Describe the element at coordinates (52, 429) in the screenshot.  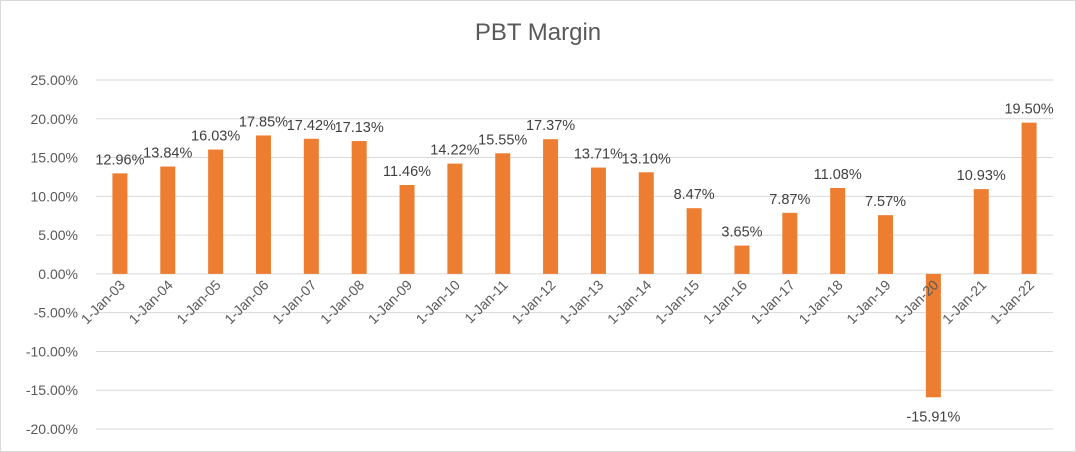
I see `y-tick-label: -20.00%` at that location.